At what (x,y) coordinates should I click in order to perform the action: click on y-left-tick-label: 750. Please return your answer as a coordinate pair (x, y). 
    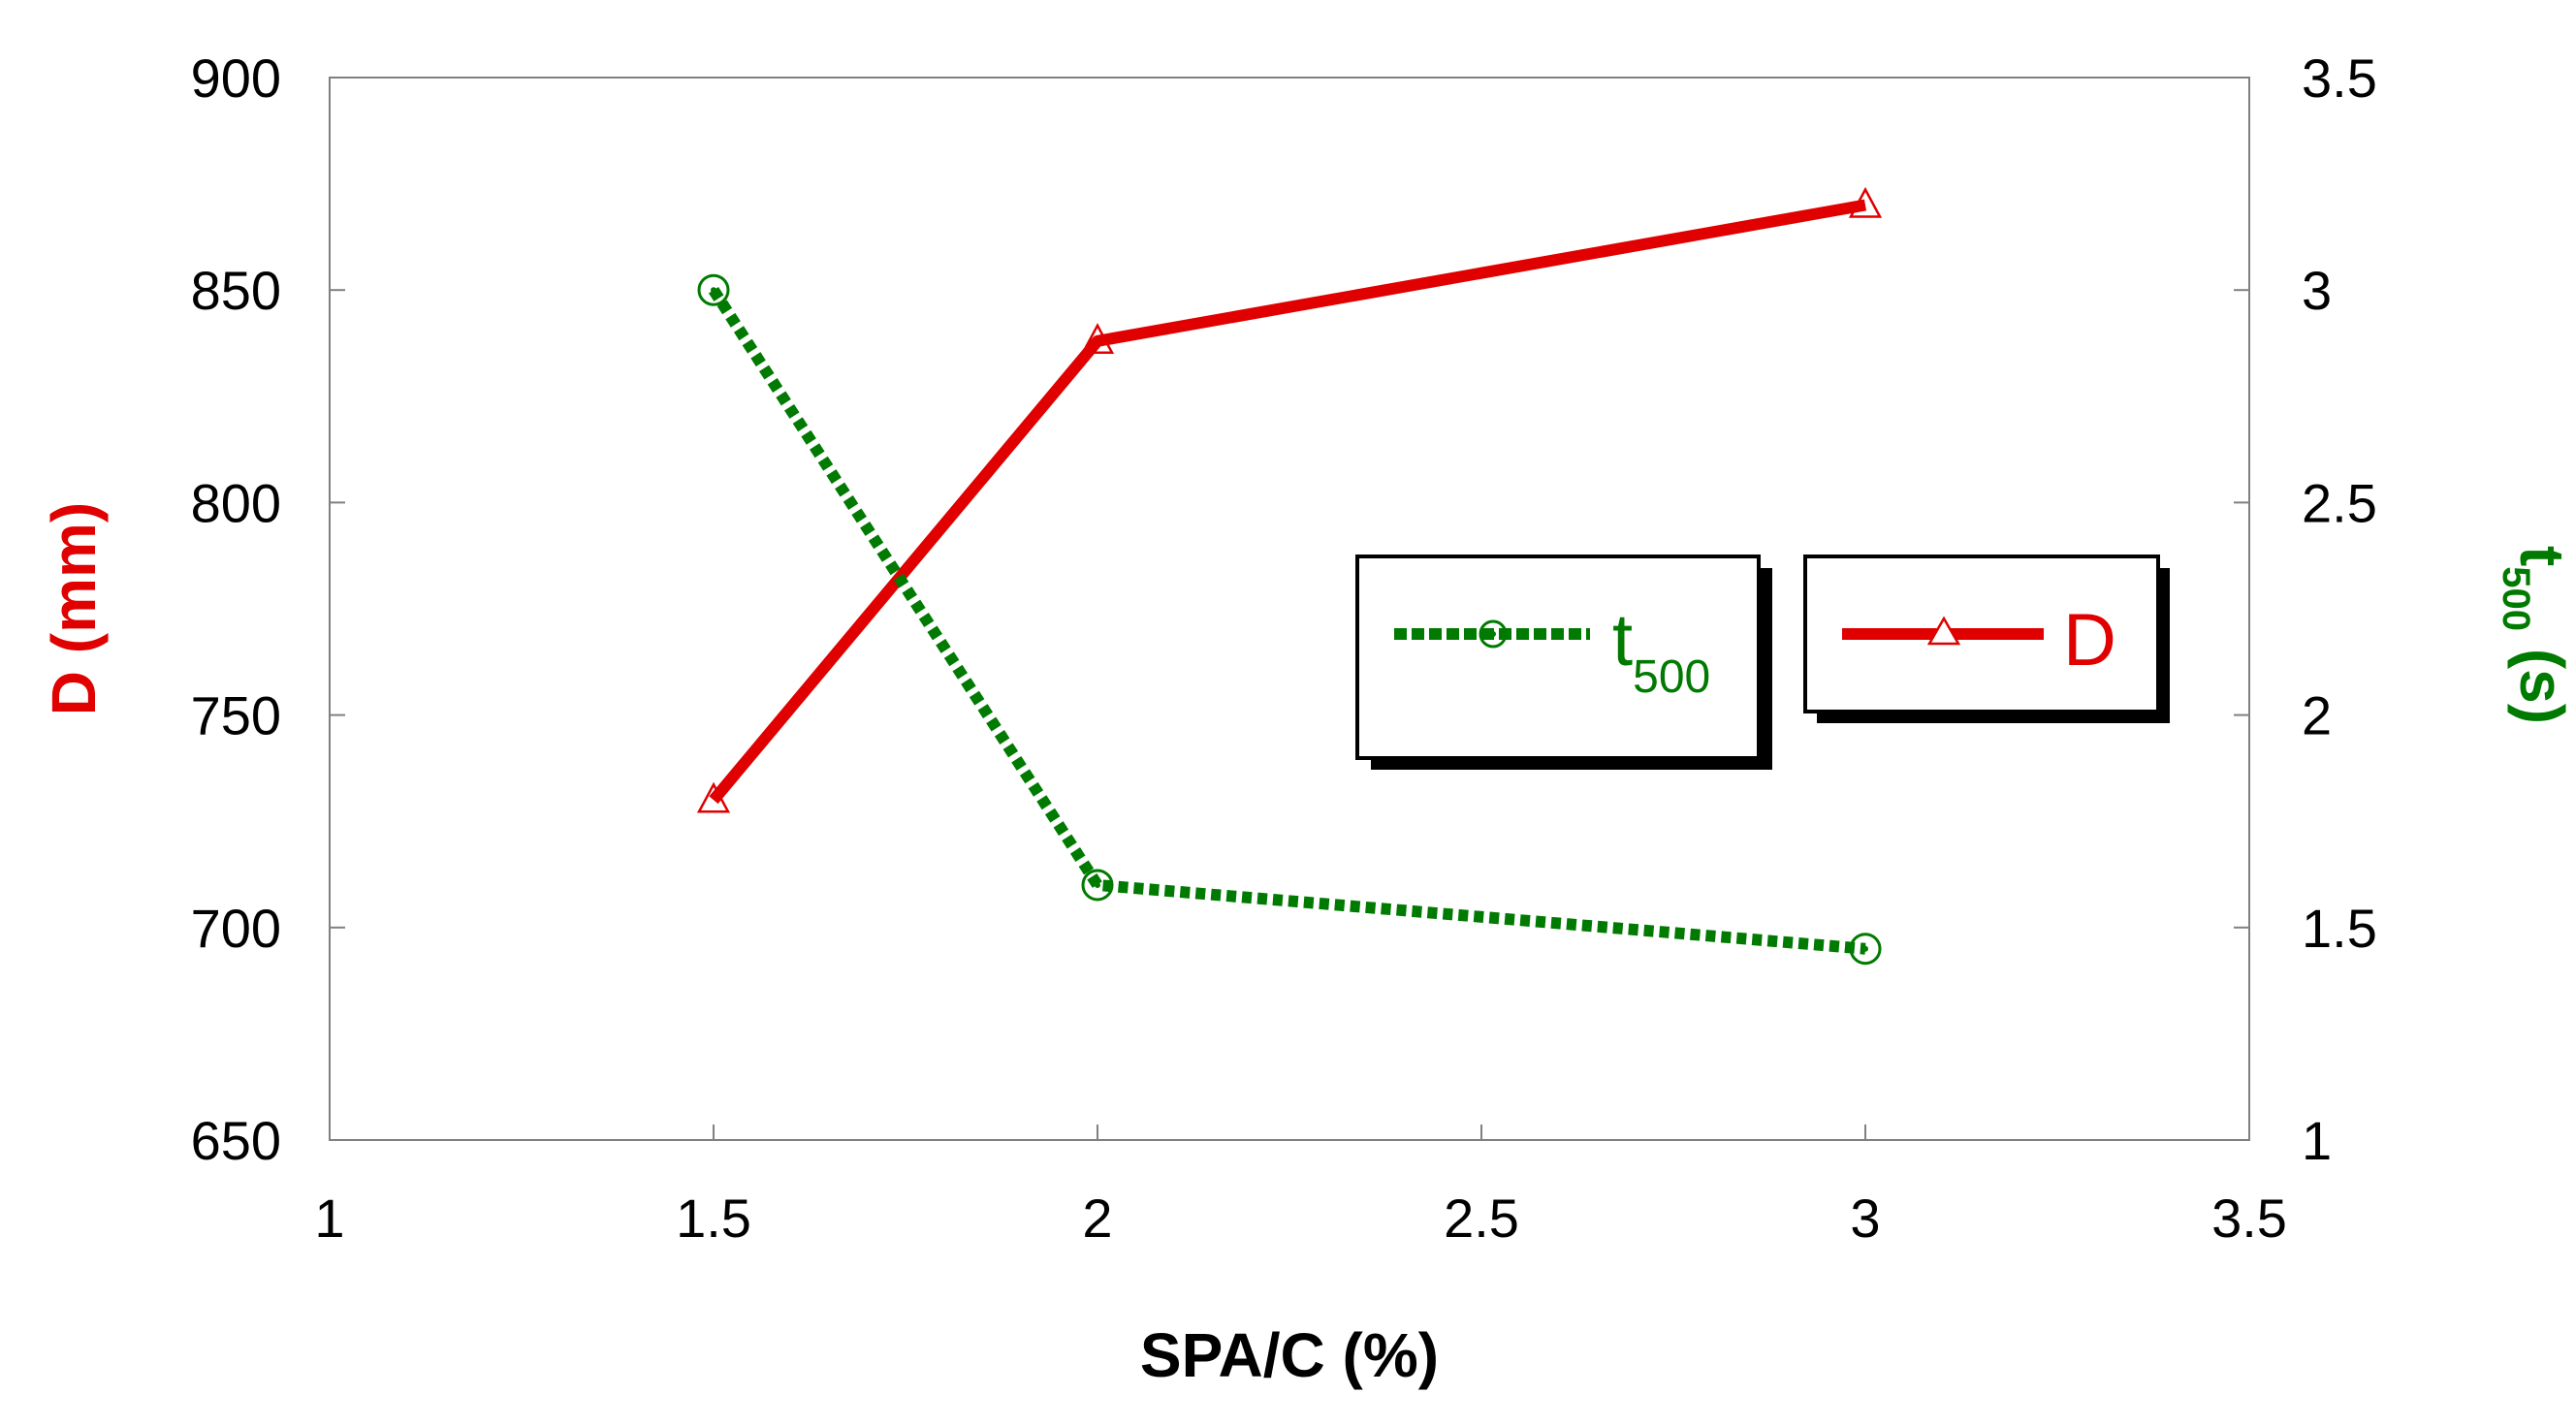
    Looking at the image, I should click on (236, 715).